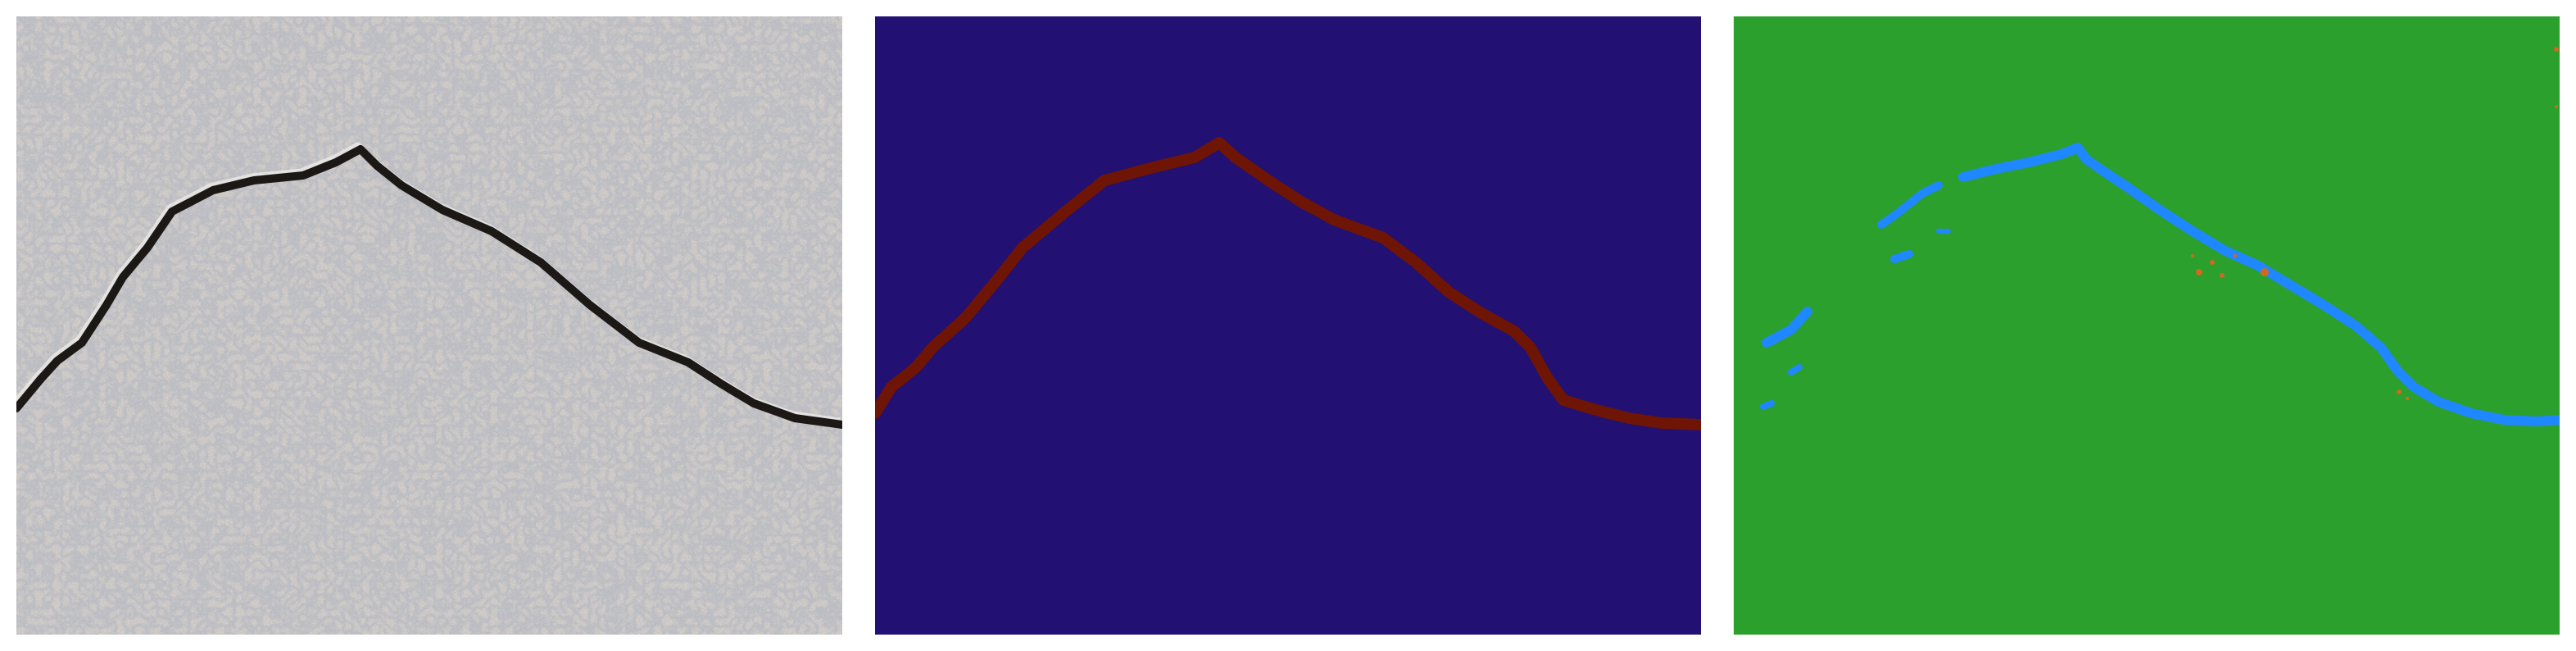 Image resolution: width=2576 pixels, height=651 pixels. I want to click on prediction-noise, so click(2375, 223).